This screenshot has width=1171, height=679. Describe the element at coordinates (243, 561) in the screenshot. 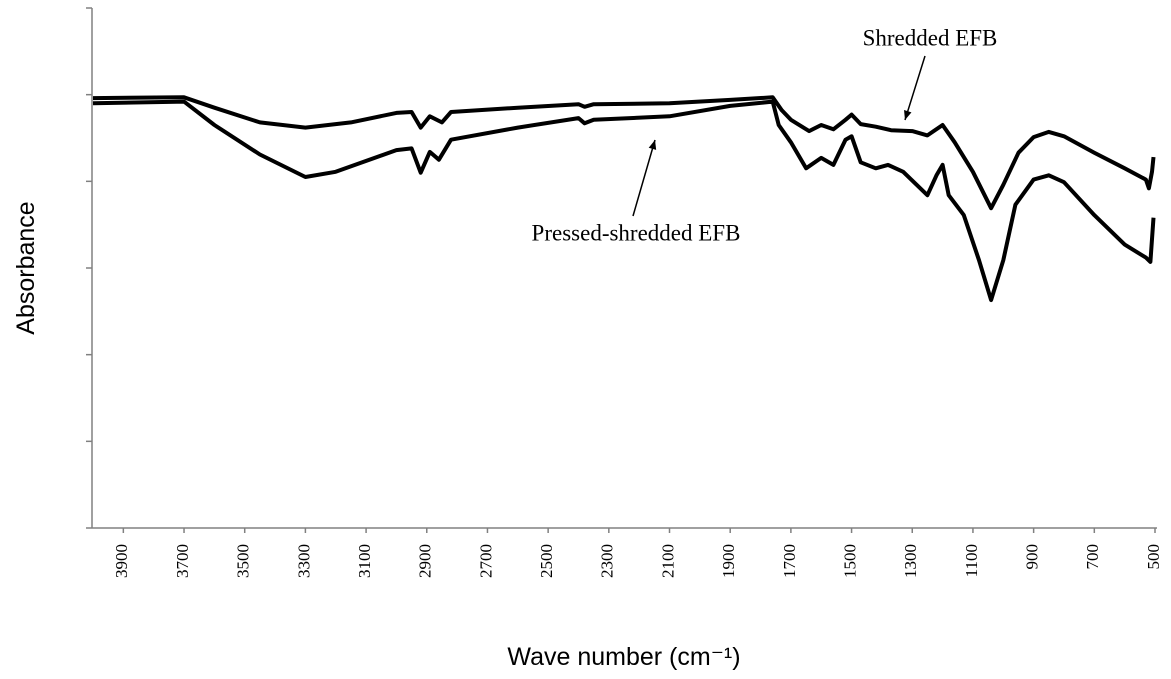

I see `x-tick-label: 3500` at that location.